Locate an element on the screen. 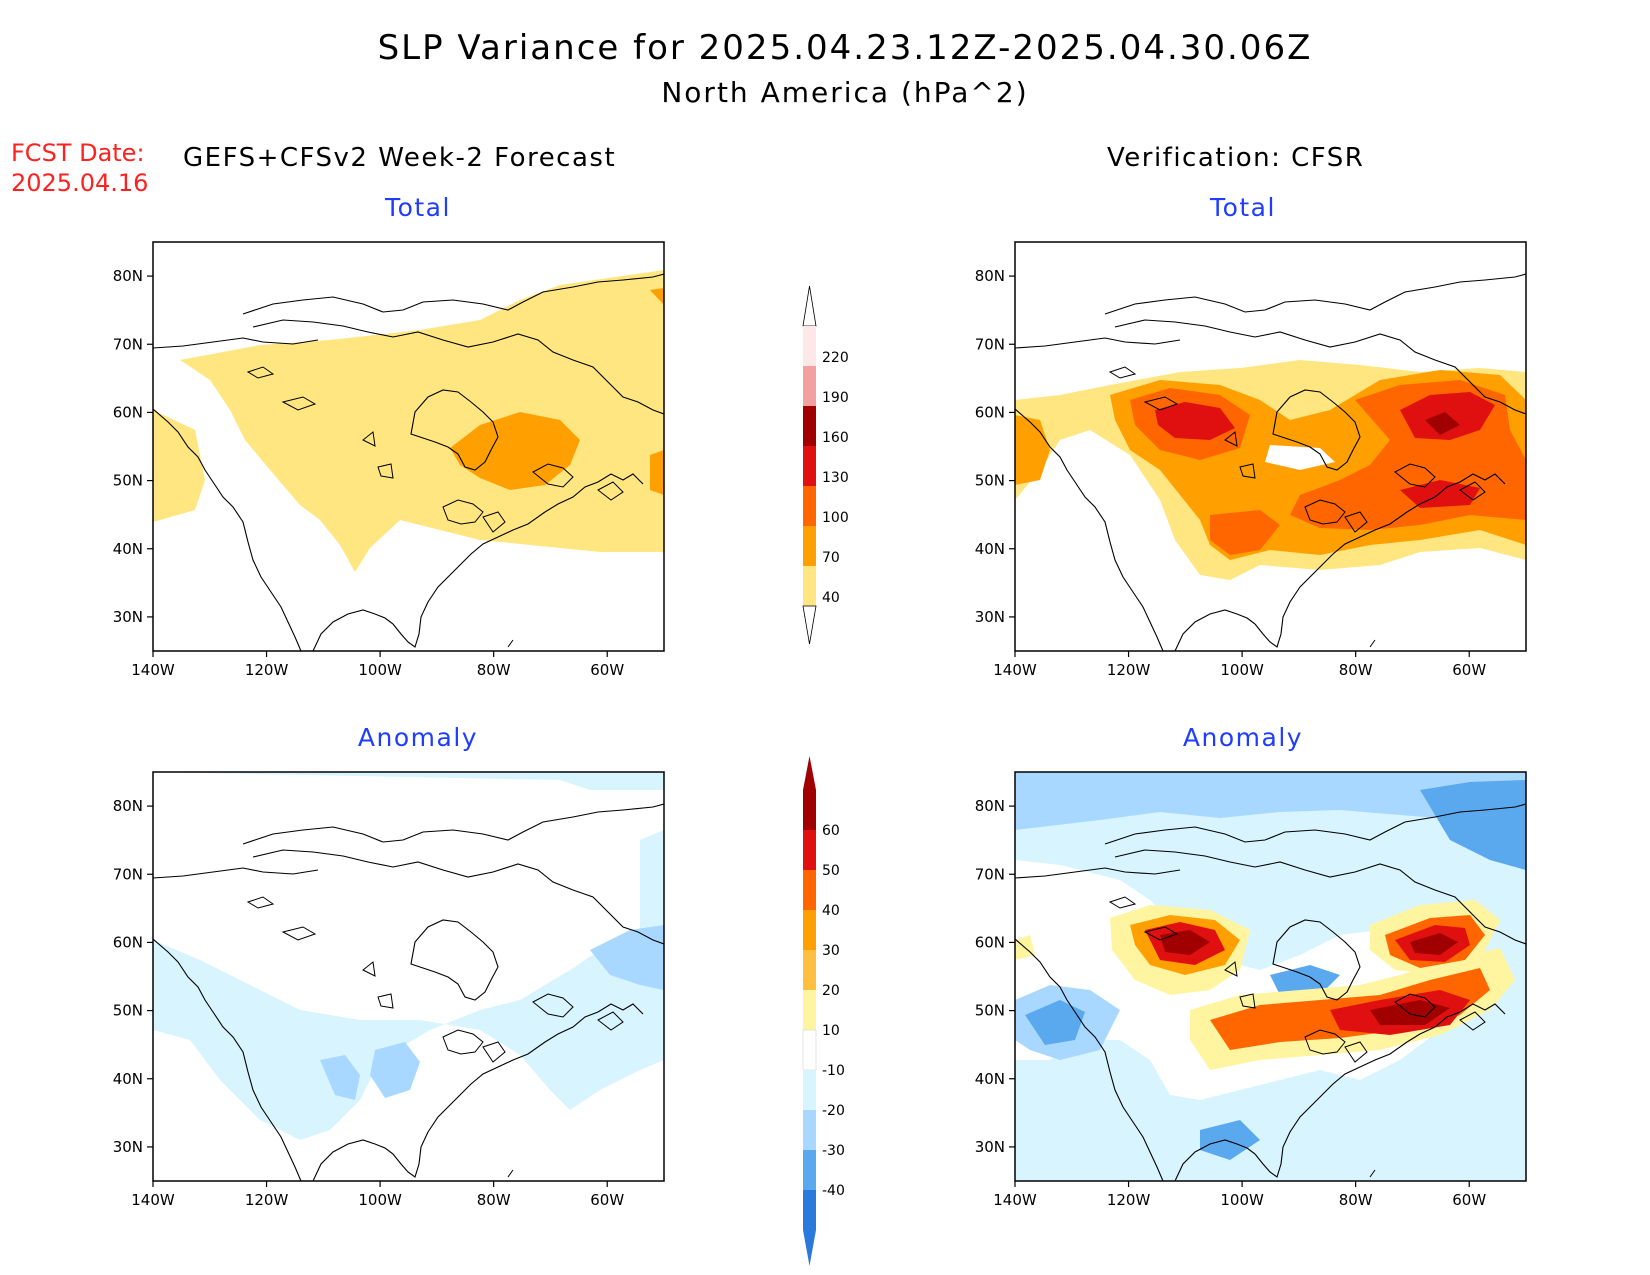  contour-neg20-neg30-east is located at coordinates (627, 957).